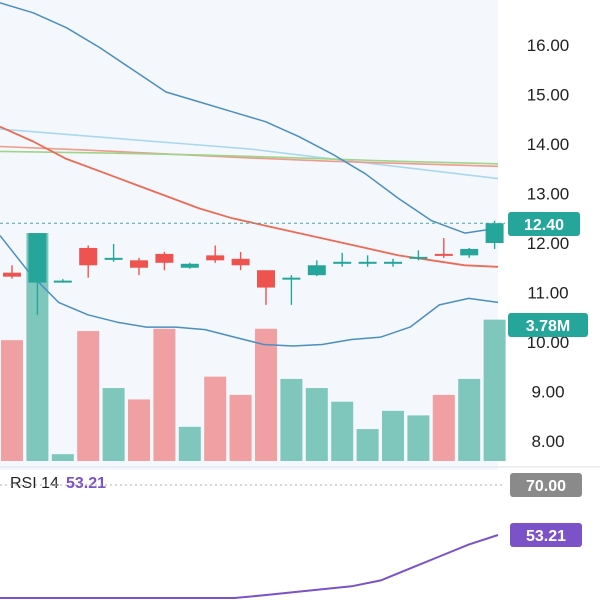 This screenshot has height=600, width=600. Describe the element at coordinates (86, 483) in the screenshot. I see `rsi-current-value: 53.21` at that location.